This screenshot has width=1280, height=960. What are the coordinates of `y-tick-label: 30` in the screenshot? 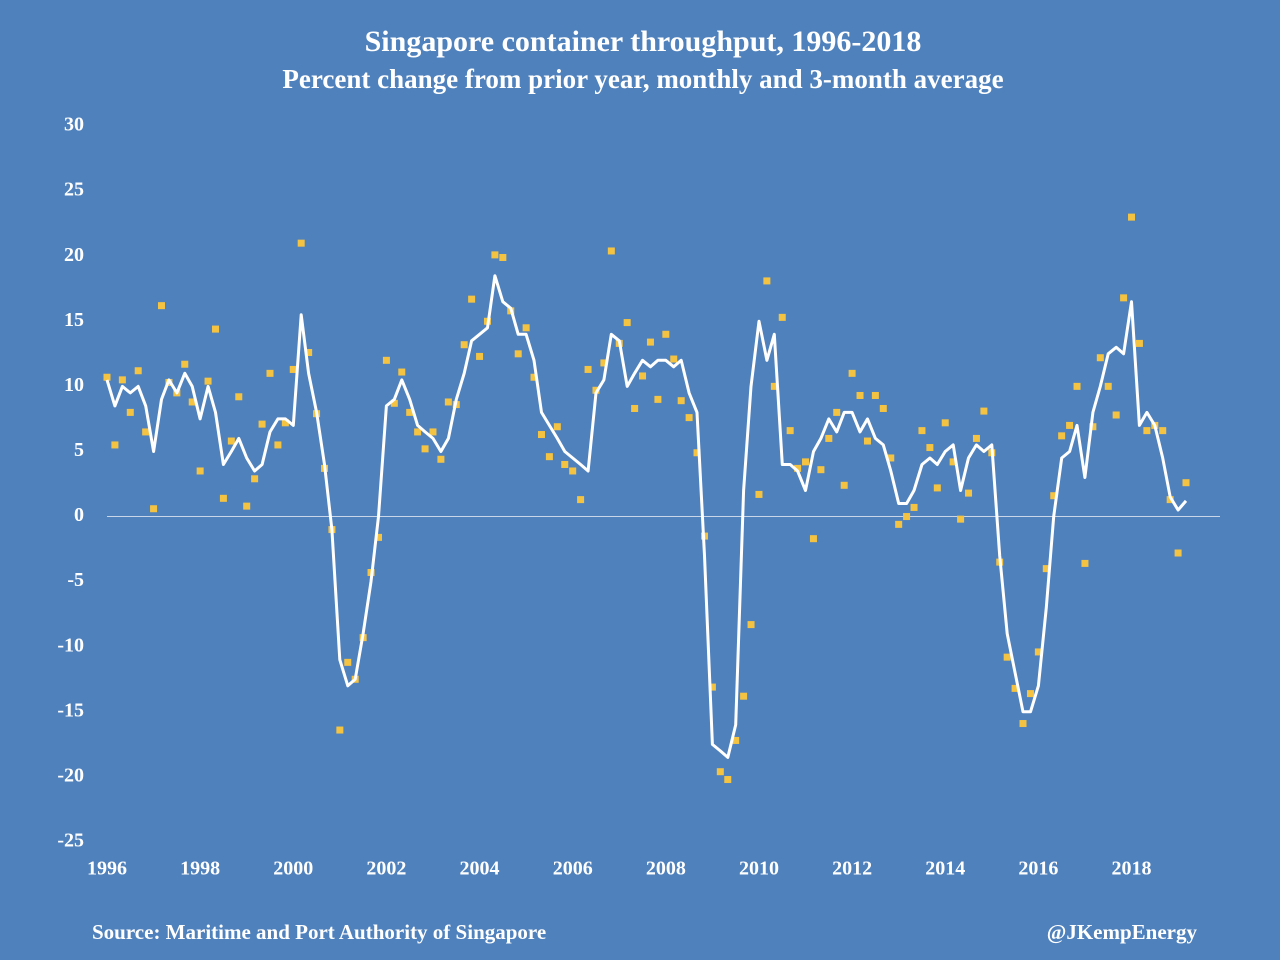 It's located at (74, 125).